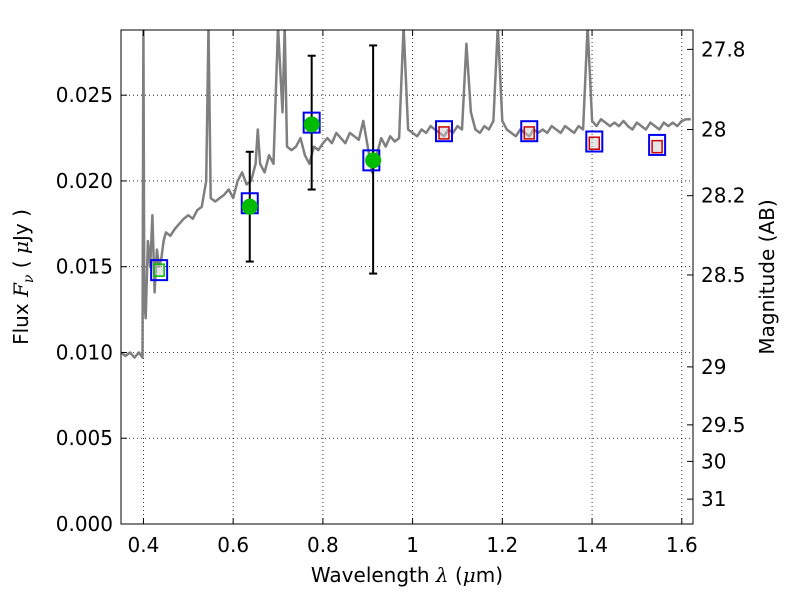 This screenshot has height=600, width=800. What do you see at coordinates (713, 129) in the screenshot?
I see `magnitude-tick-label: 28` at bounding box center [713, 129].